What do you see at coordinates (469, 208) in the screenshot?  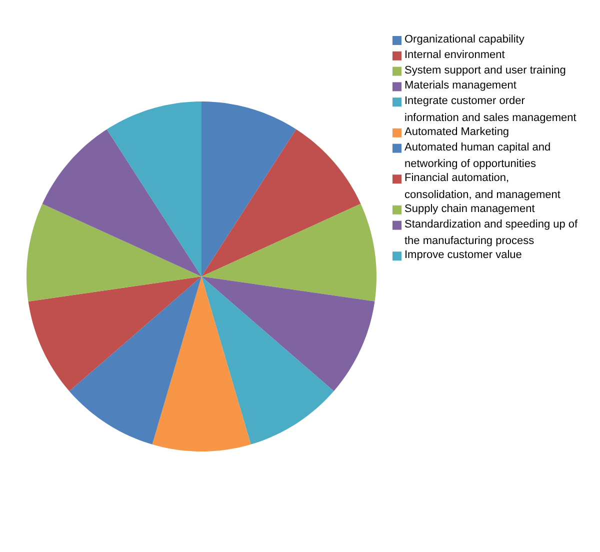 I see `legend-label: Supply chain management` at bounding box center [469, 208].